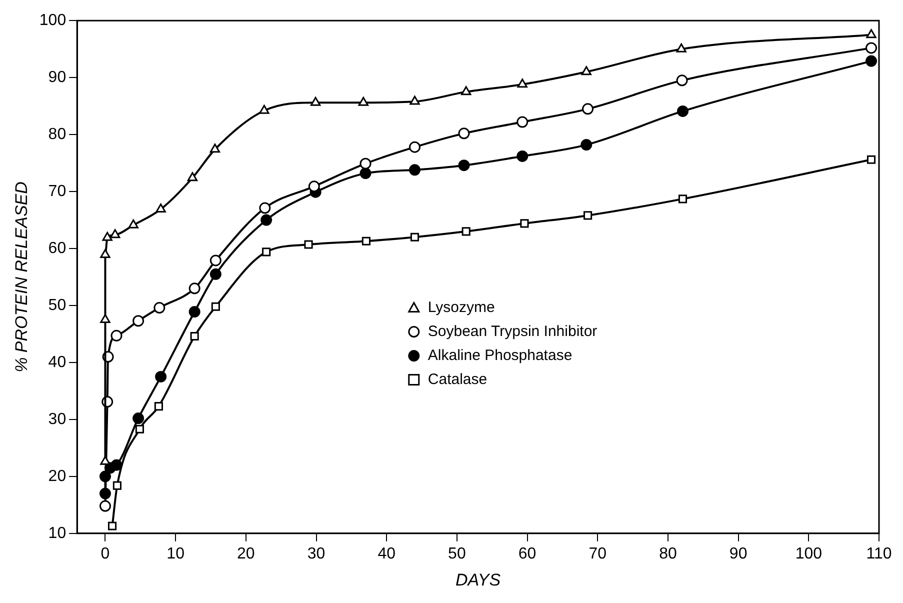 The width and height of the screenshot is (903, 603). What do you see at coordinates (246, 553) in the screenshot?
I see `x-tick-label: 20` at bounding box center [246, 553].